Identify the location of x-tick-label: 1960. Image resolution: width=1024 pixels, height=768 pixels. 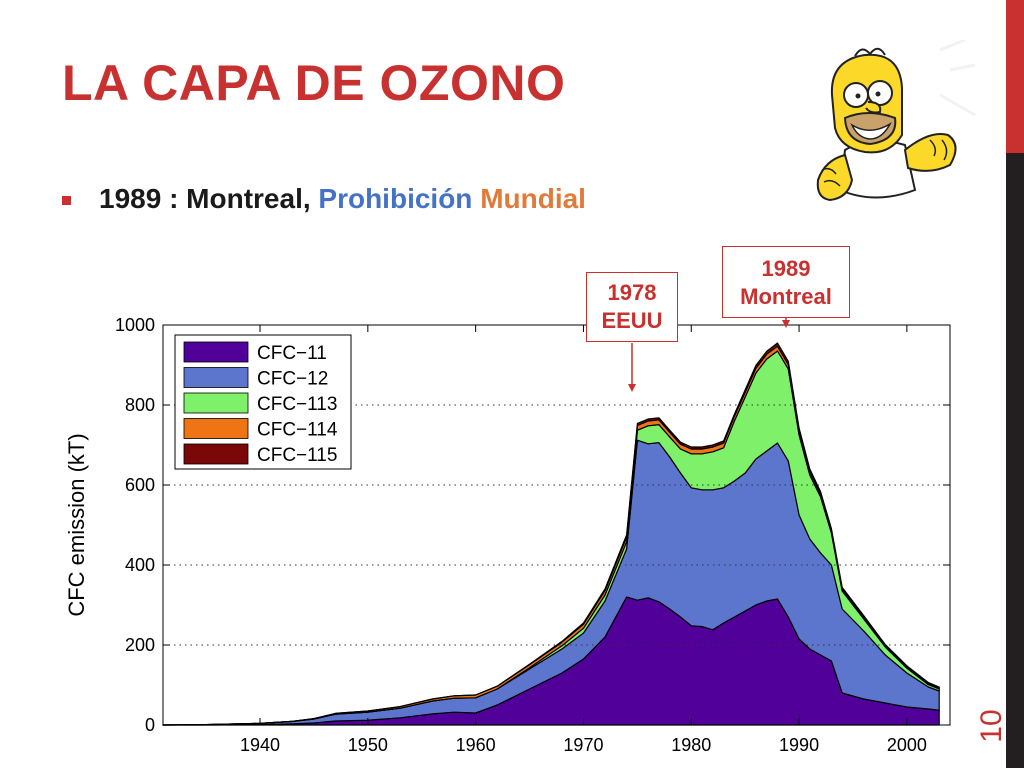
(476, 745).